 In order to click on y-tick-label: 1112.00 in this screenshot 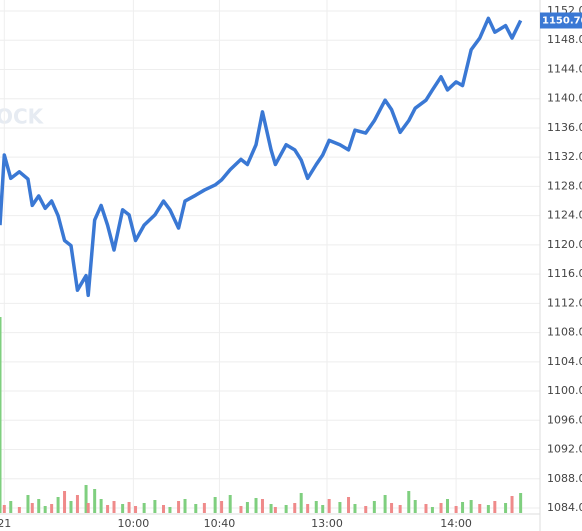, I will do `click(564, 302)`.